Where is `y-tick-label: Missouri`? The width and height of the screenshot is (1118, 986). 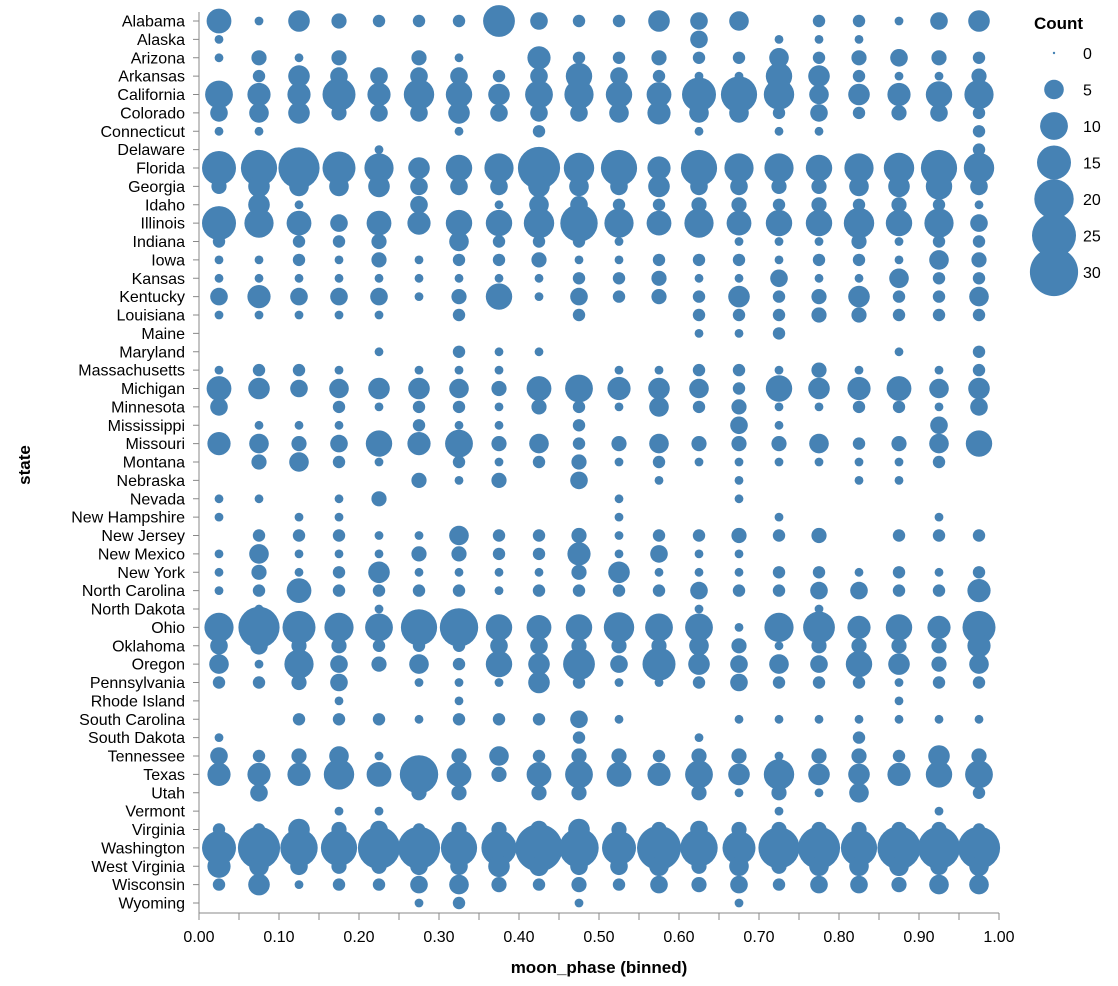
y-tick-label: Missouri is located at coordinates (155, 444).